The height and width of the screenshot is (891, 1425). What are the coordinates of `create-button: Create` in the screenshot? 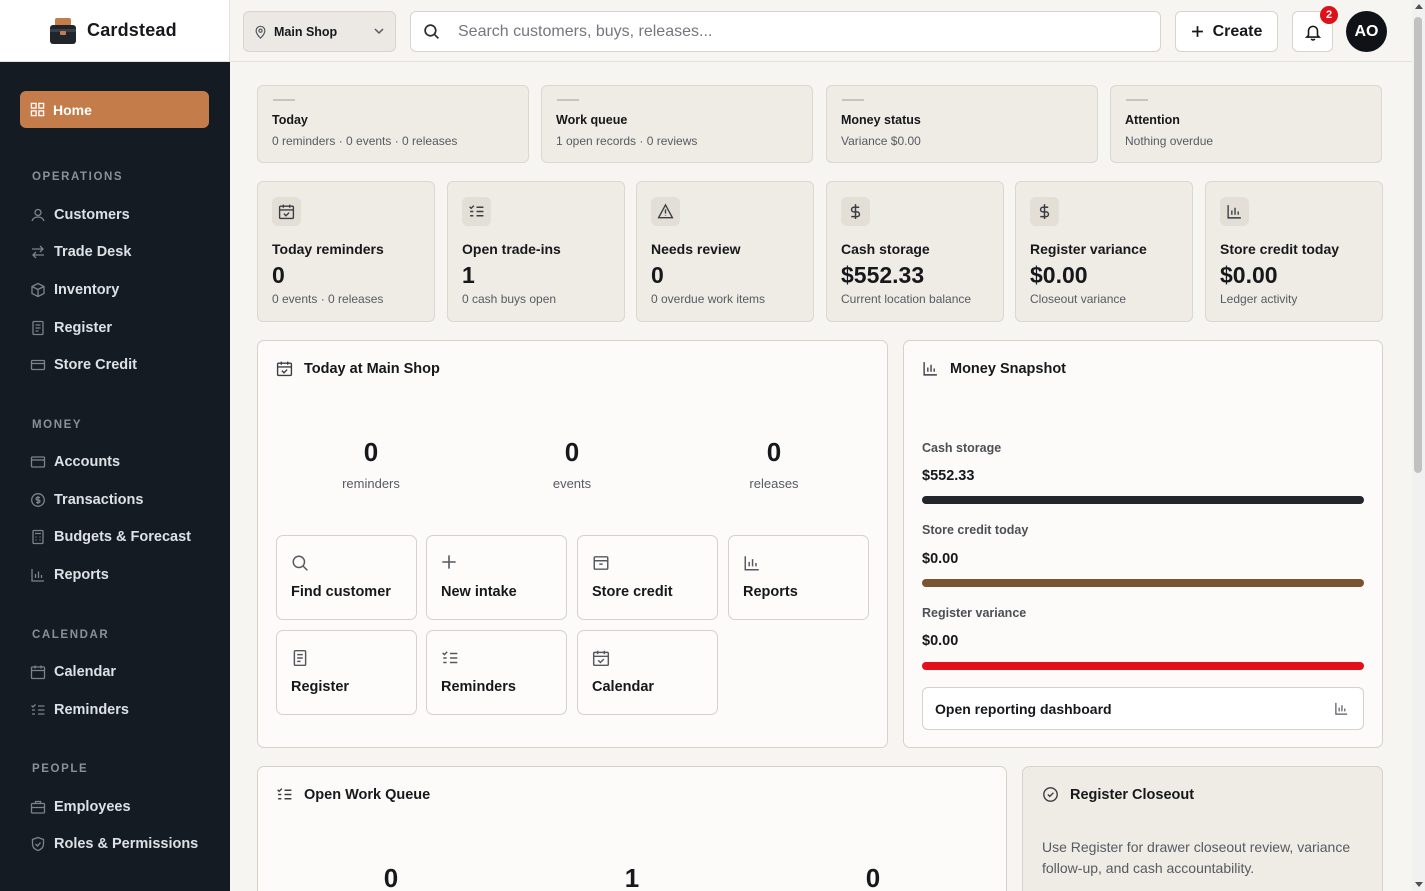 It's located at (1226, 31).